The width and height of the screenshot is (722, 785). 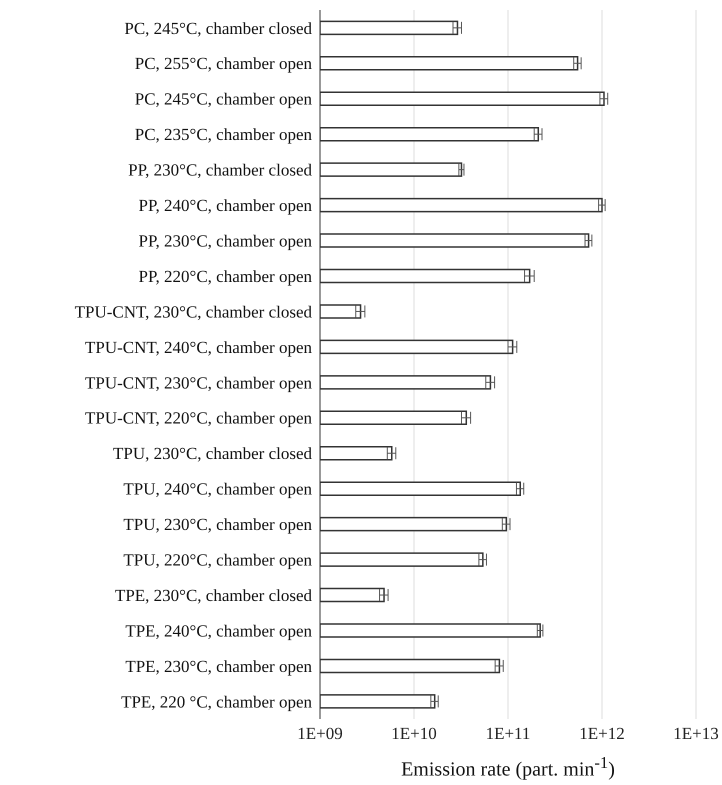 What do you see at coordinates (218, 630) in the screenshot?
I see `y-tick-label: TPE, 240°C, chamber open` at bounding box center [218, 630].